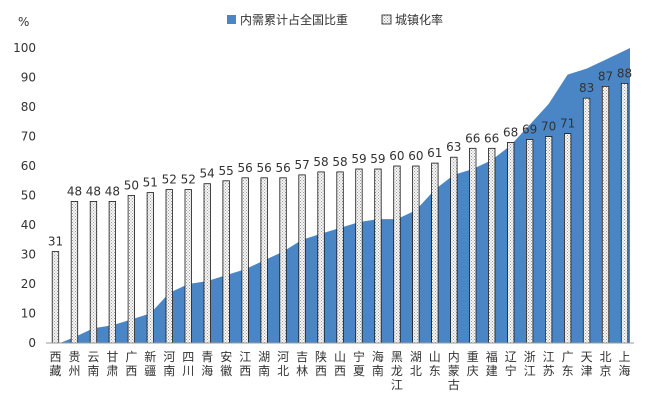 The height and width of the screenshot is (404, 648). Describe the element at coordinates (112, 191) in the screenshot. I see `bar-value-label-3: 48` at that location.